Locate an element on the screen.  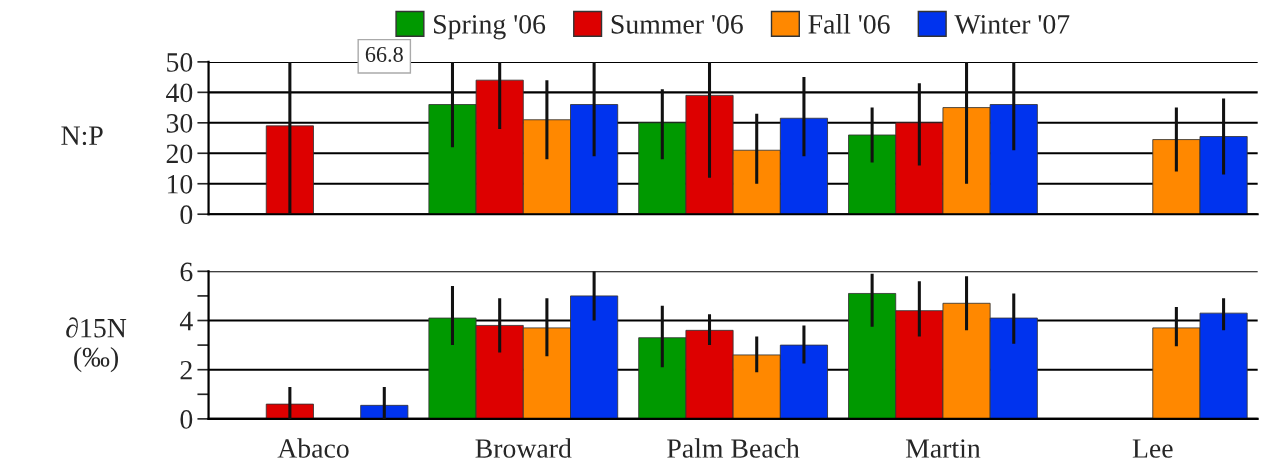
legend-label: Spring '06 is located at coordinates (490, 27).